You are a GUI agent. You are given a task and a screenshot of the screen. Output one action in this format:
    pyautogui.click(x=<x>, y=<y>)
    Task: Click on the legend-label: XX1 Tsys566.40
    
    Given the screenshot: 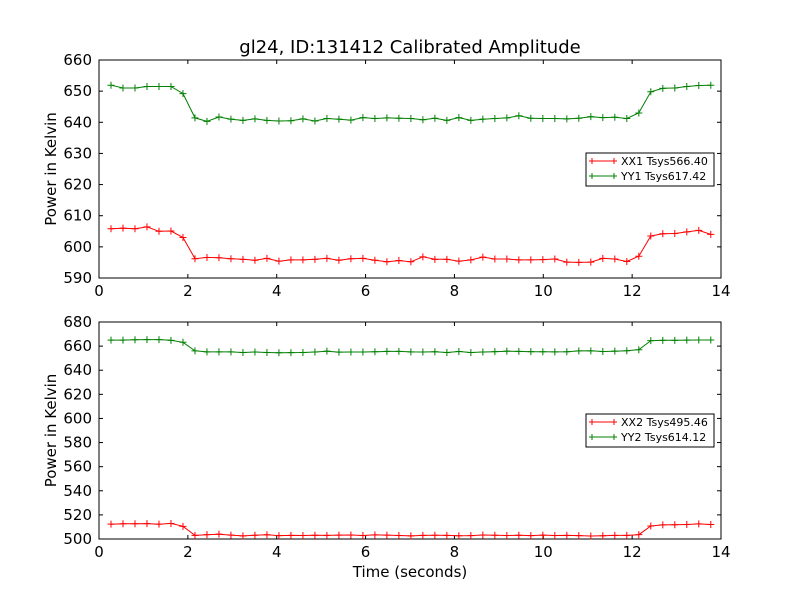 What is the action you would take?
    pyautogui.click(x=664, y=161)
    